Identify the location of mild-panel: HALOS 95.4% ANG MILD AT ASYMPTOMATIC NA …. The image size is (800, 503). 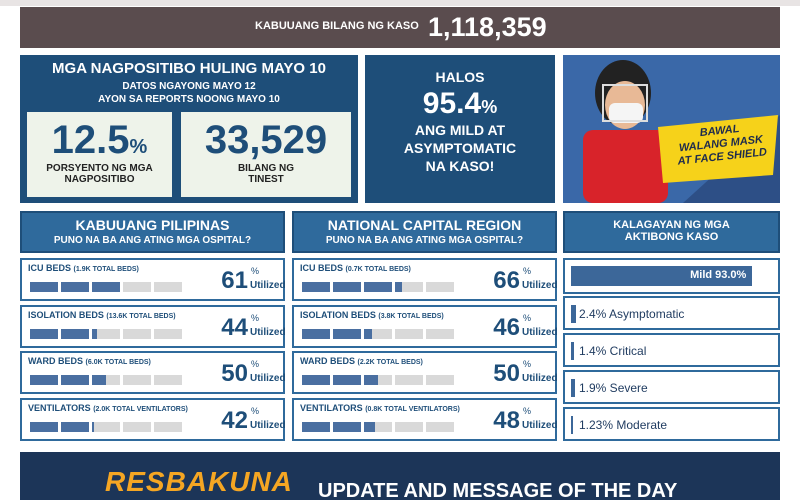
(460, 129).